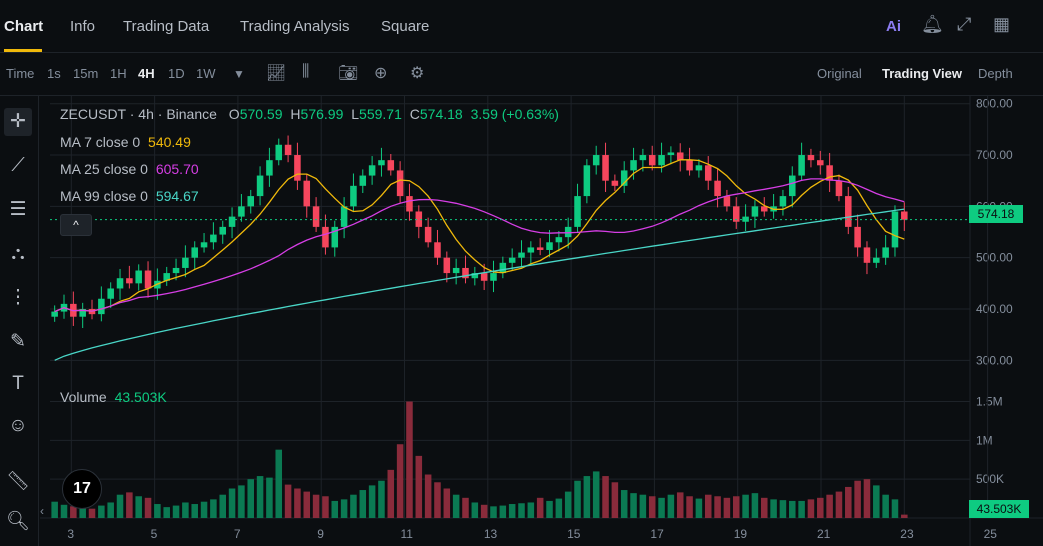 The image size is (1043, 546). I want to click on zoom-icon: 🔍︎, so click(18, 521).